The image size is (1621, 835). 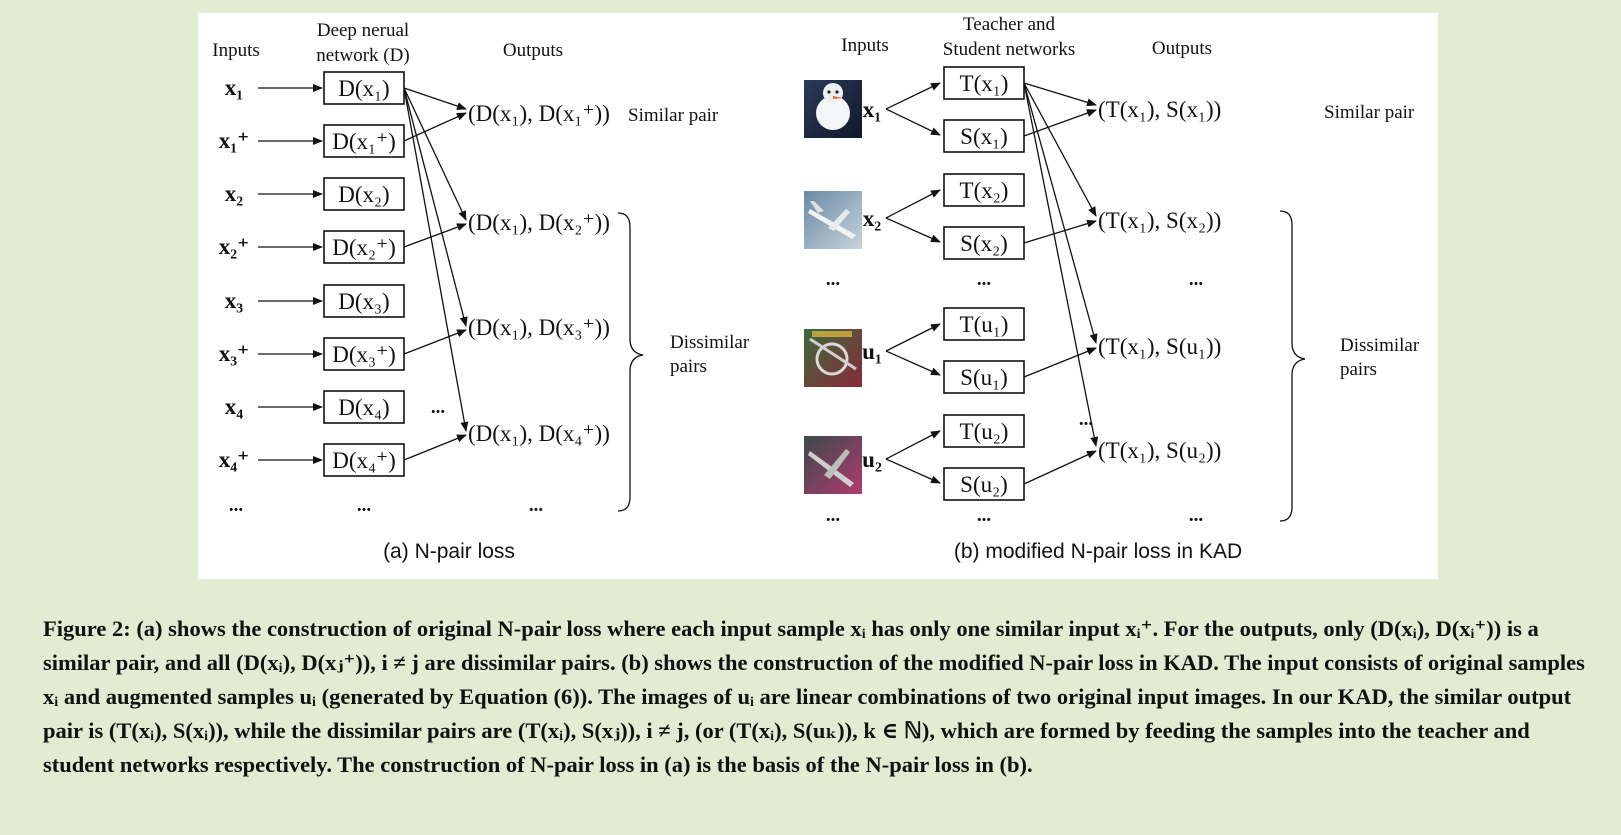 I want to click on input-label: x₃⁺, so click(x=234, y=353).